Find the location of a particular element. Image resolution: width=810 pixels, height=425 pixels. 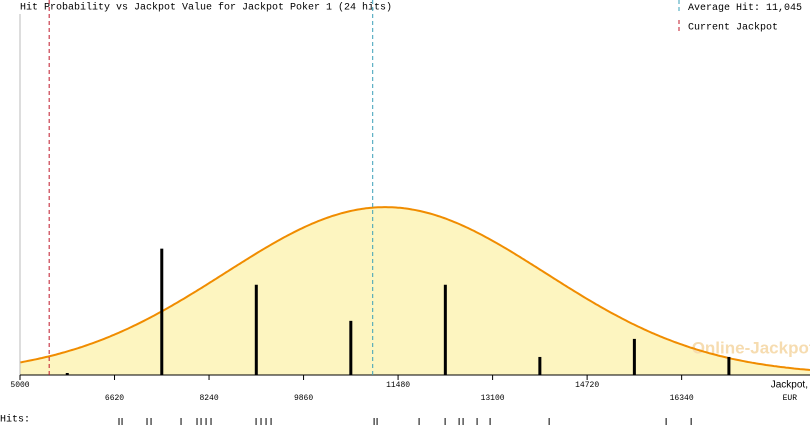

x-tick-label: 16340 is located at coordinates (682, 398).